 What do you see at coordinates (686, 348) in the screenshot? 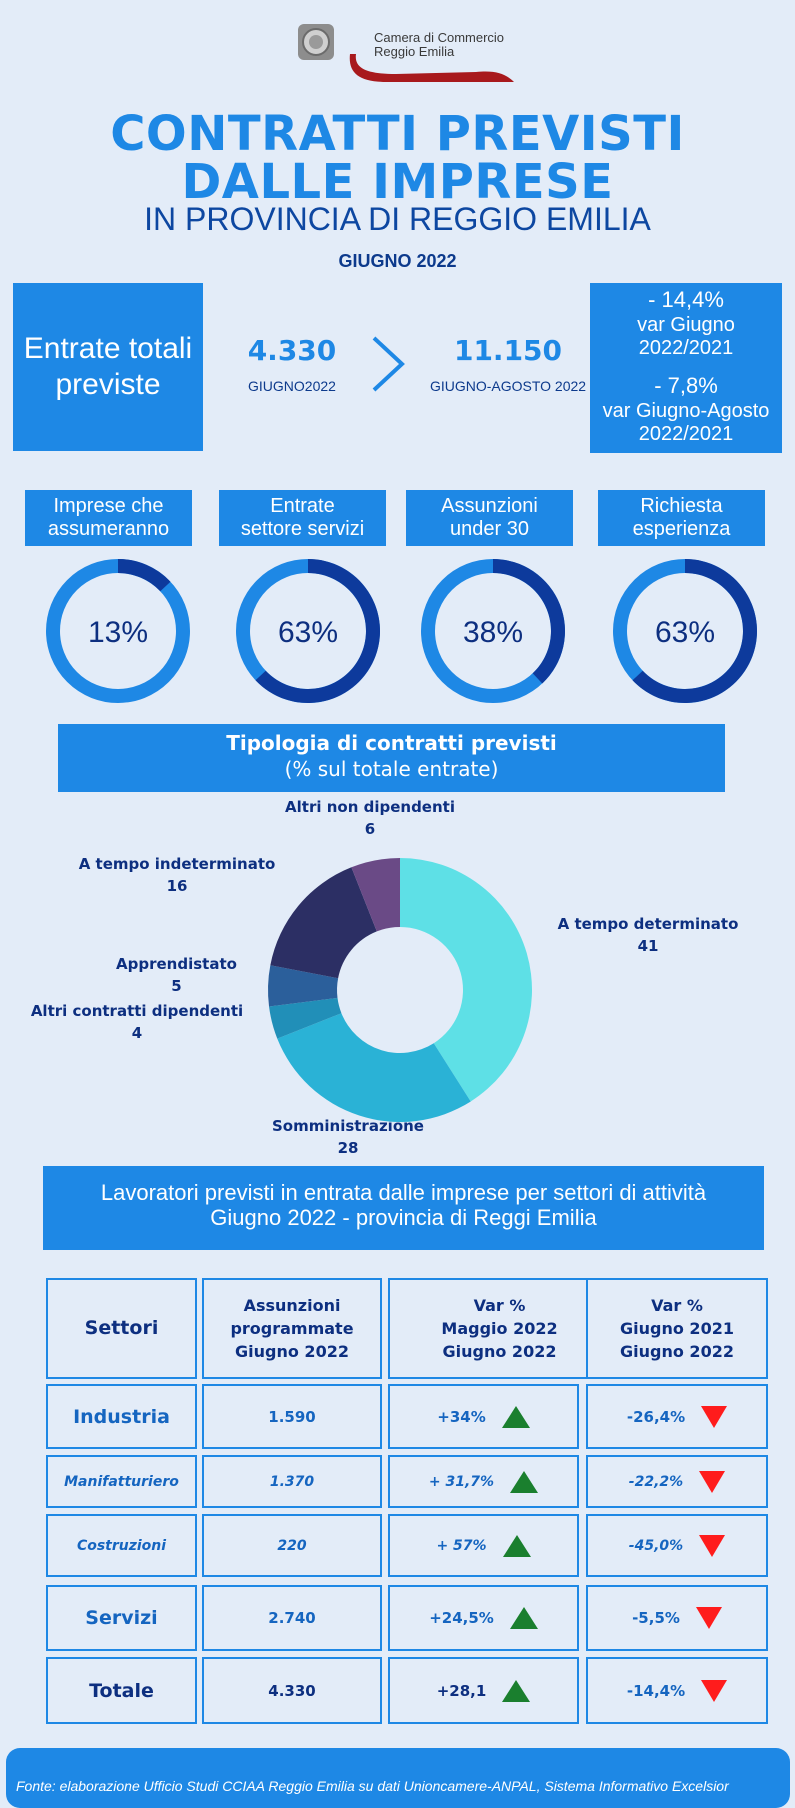
I see `var1-label-b: 2022/2021` at bounding box center [686, 348].